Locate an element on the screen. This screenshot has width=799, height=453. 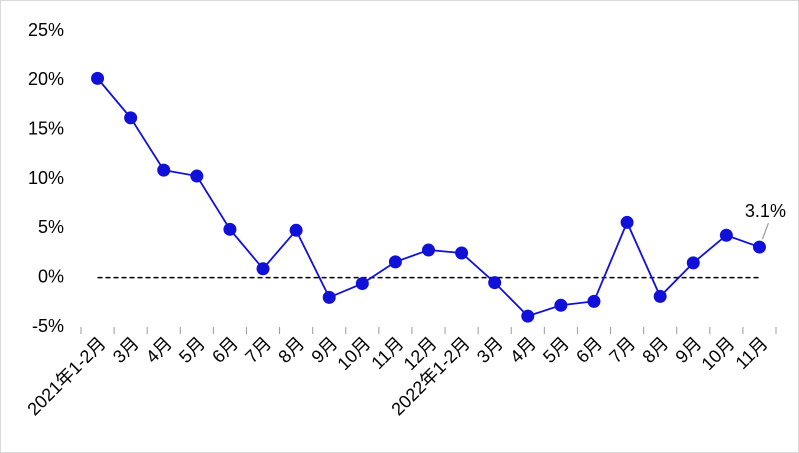
y-tick-label: 15% is located at coordinates (46, 128).